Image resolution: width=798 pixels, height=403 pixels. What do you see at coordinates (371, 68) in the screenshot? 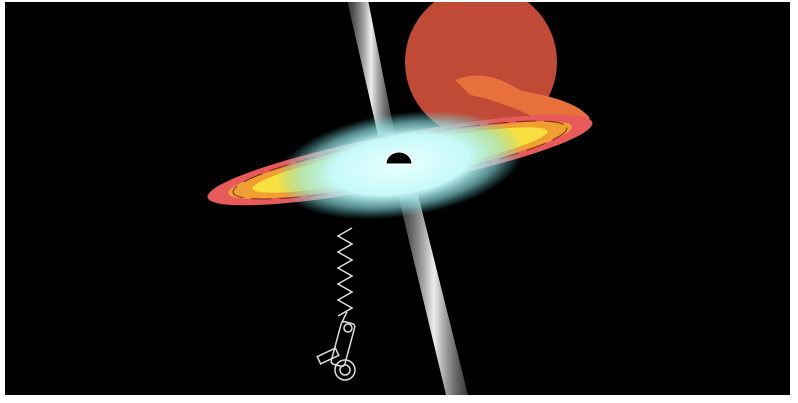
I see `upper-jet` at bounding box center [371, 68].